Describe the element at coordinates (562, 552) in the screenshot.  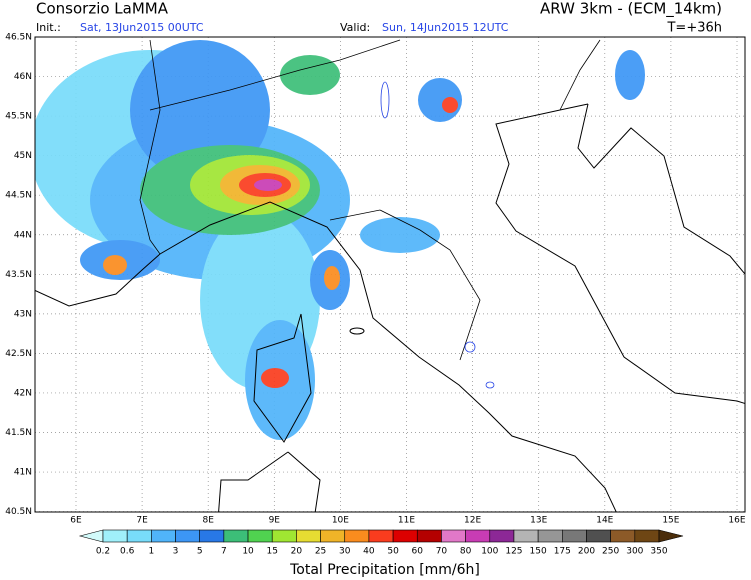
I see `colorbar-label: 175` at that location.